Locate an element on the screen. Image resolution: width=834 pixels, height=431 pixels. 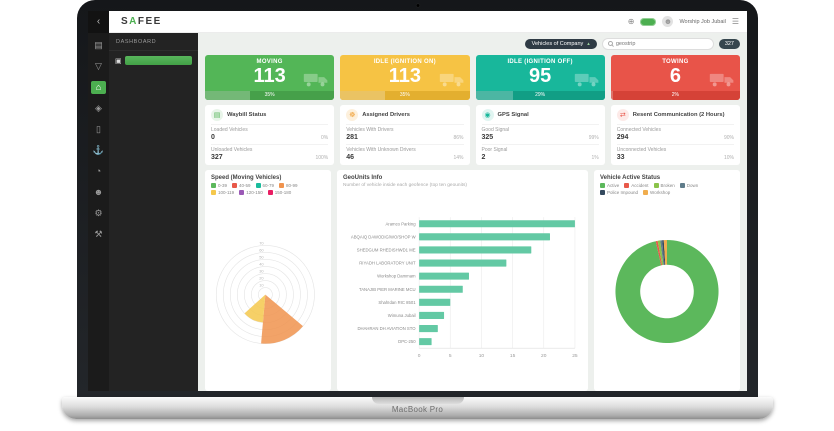
stat-percent: 14% is located at coordinates (458, 157).